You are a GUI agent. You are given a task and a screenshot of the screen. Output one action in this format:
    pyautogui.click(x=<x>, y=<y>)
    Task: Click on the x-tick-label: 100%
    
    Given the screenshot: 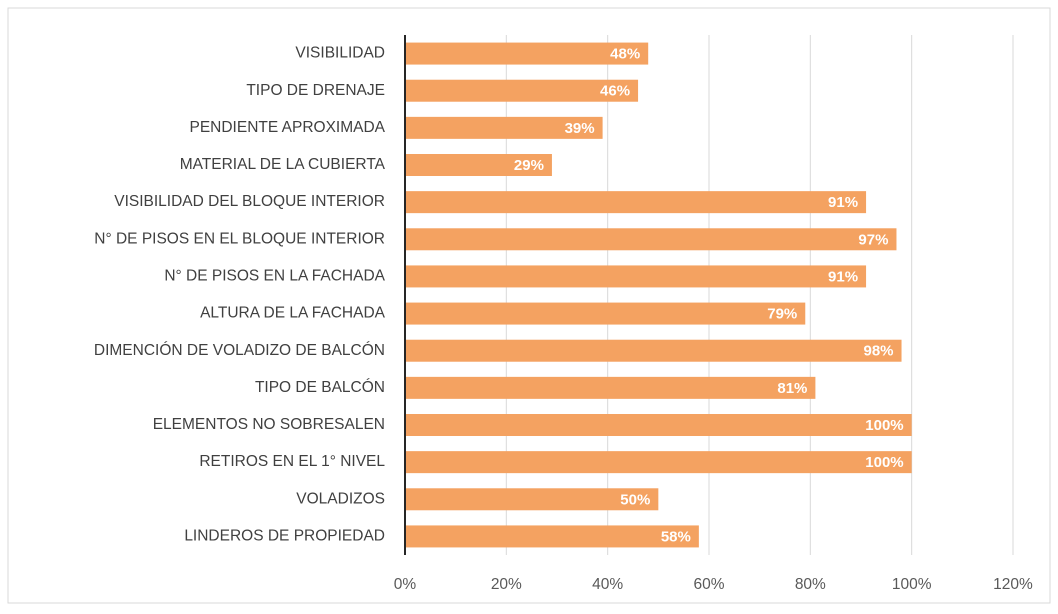 What is the action you would take?
    pyautogui.click(x=912, y=584)
    